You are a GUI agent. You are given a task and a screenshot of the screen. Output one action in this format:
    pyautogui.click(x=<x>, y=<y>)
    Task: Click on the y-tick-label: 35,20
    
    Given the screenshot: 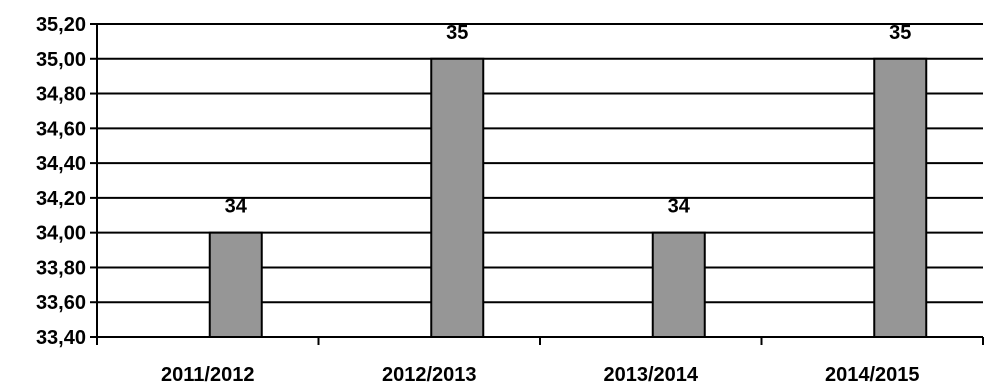 What is the action you would take?
    pyautogui.click(x=61, y=25)
    